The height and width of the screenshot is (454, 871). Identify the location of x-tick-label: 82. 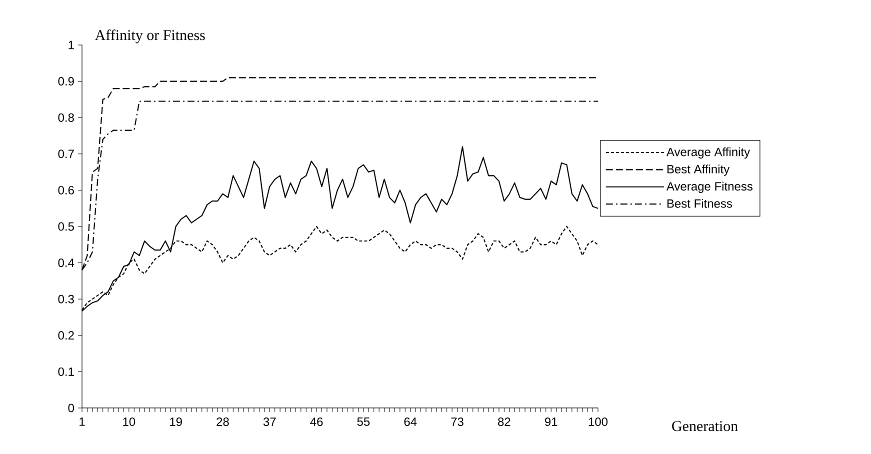
(504, 422).